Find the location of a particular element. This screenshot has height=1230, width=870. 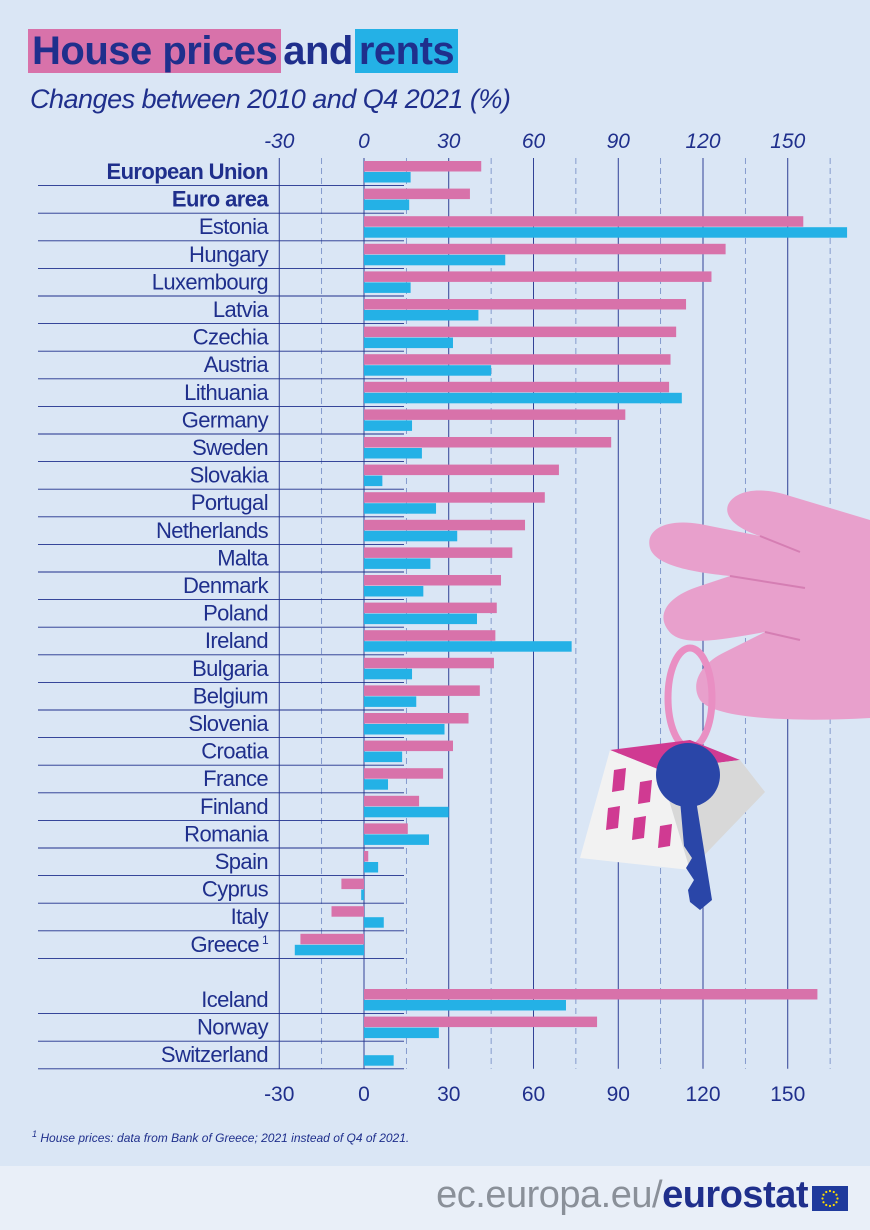

x-axis-top: -30 0 30 60 90 120 150 is located at coordinates (535, 141).